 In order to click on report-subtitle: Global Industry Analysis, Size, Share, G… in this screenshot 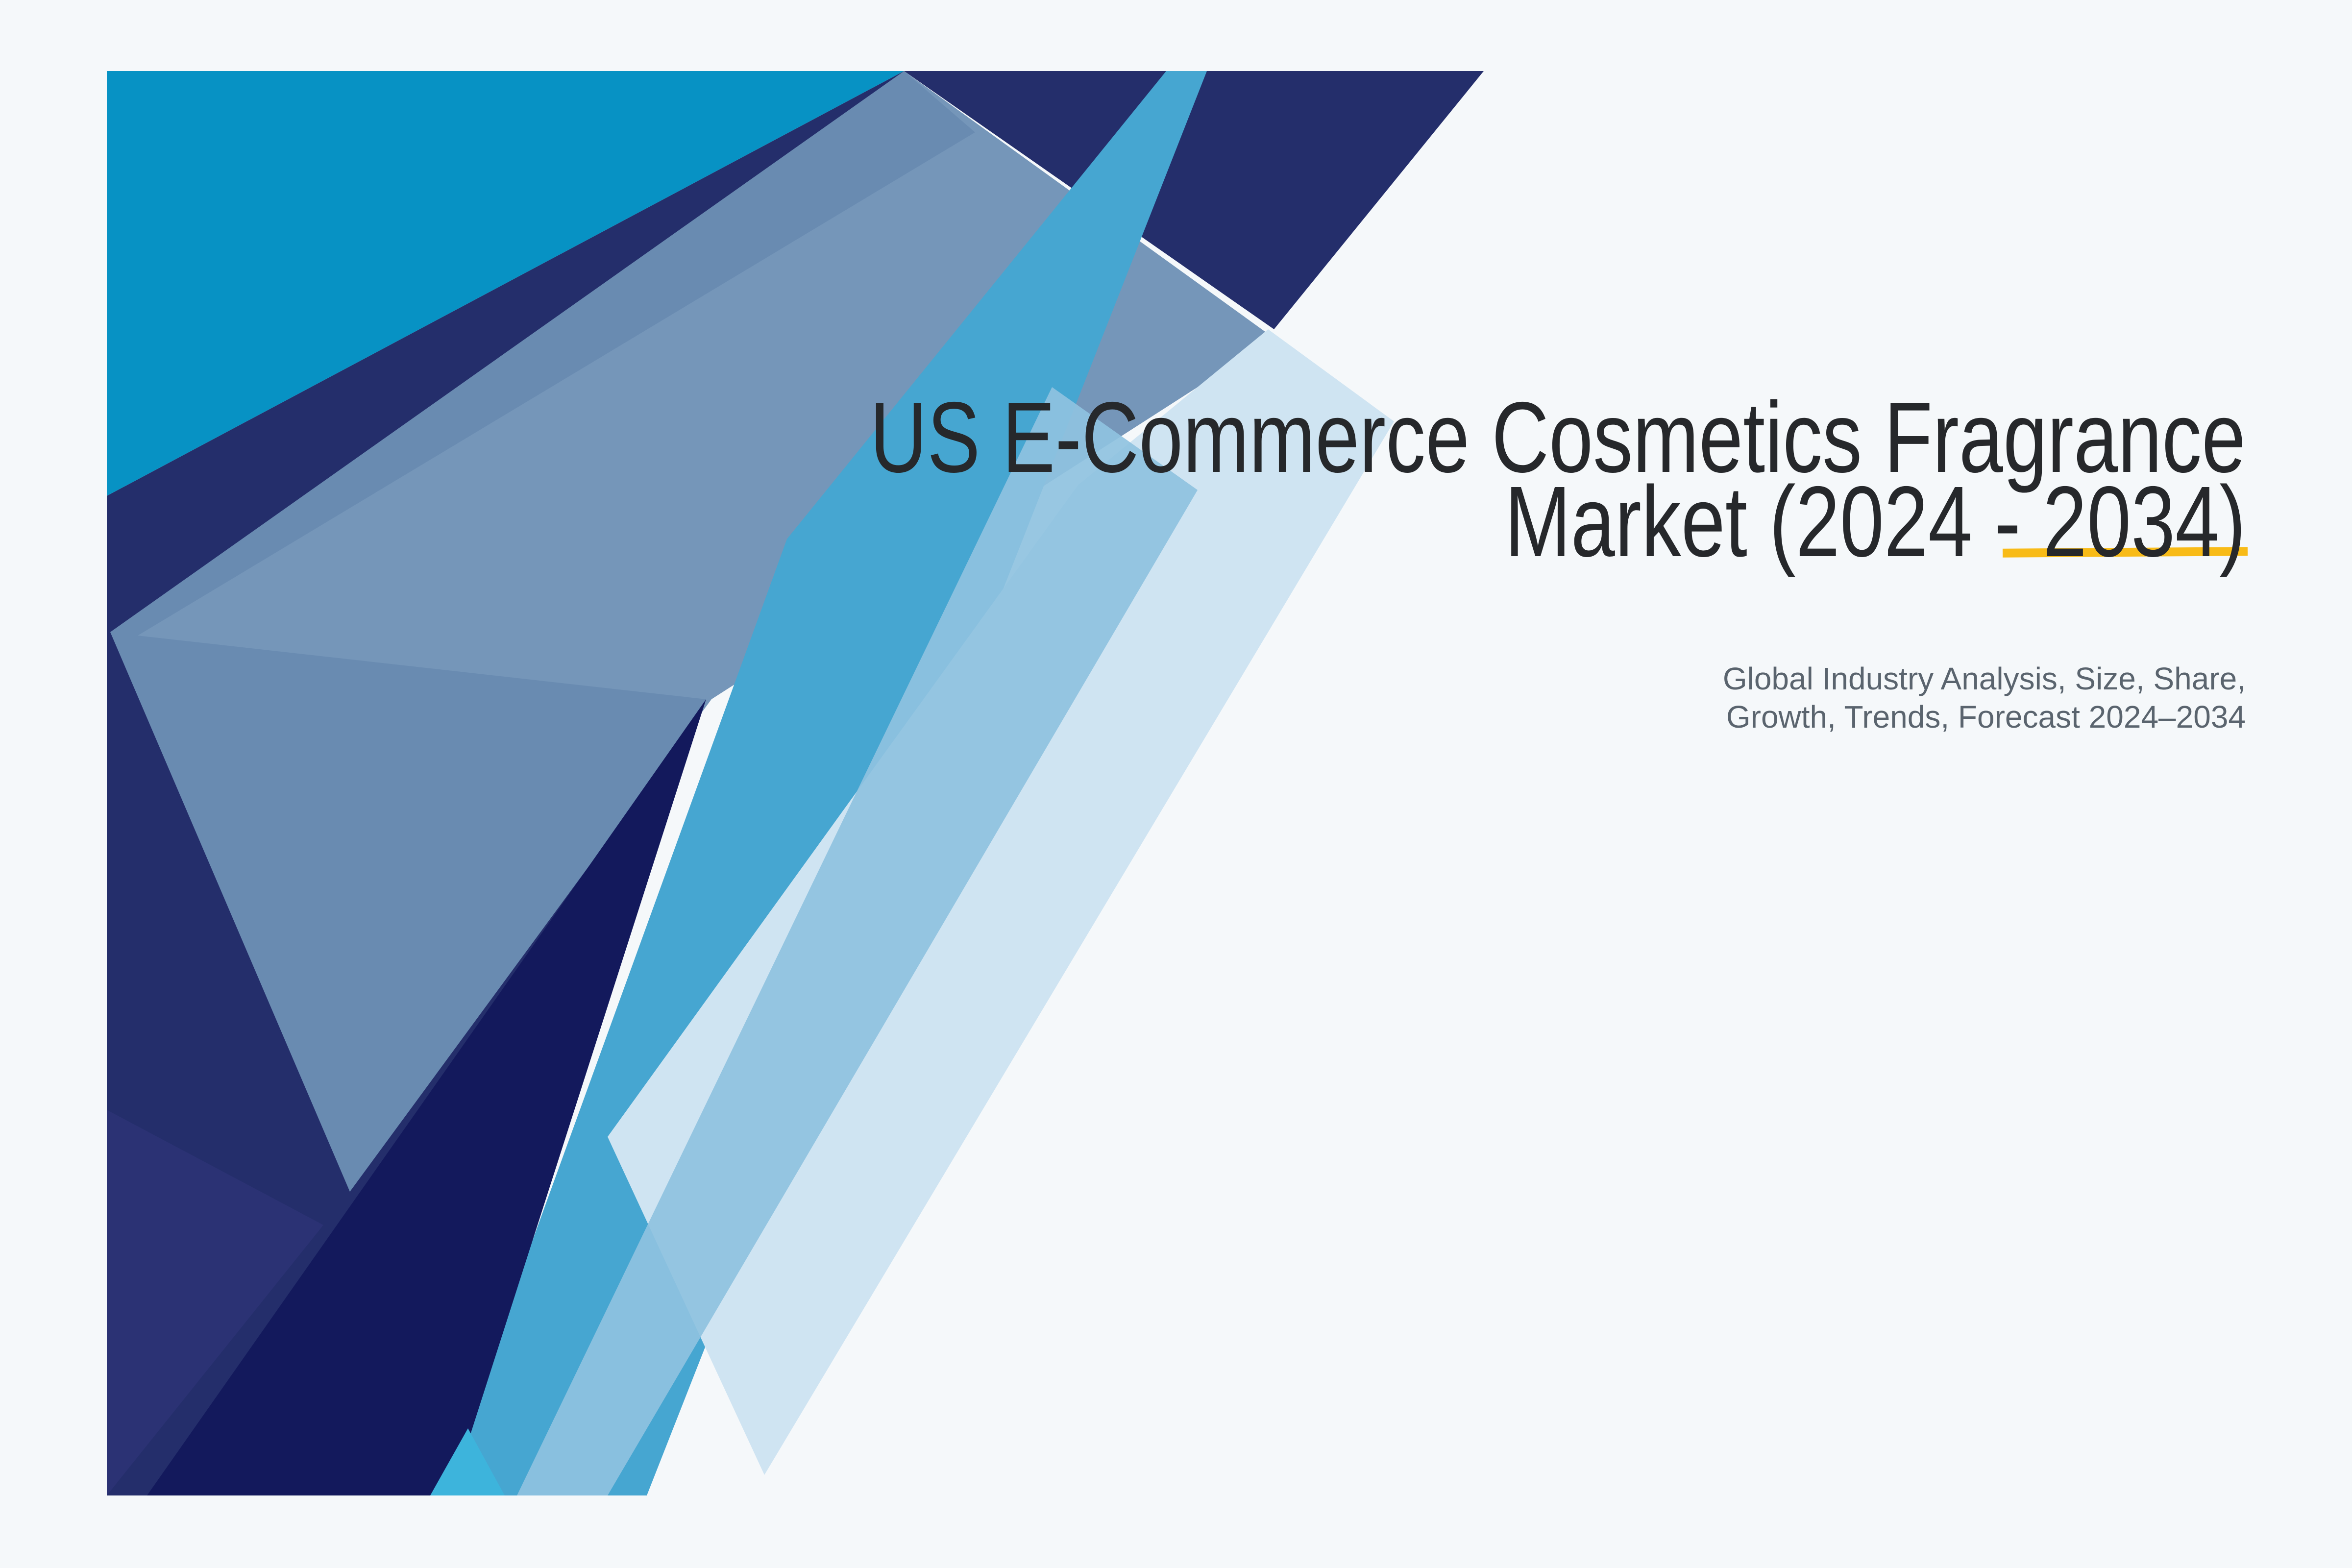, I will do `click(1984, 698)`.